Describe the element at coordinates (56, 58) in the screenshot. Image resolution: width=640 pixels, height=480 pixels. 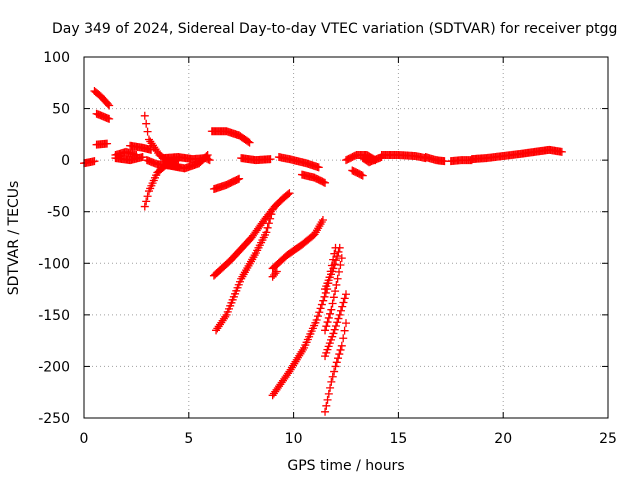
I see `y-tick-label: 100` at that location.